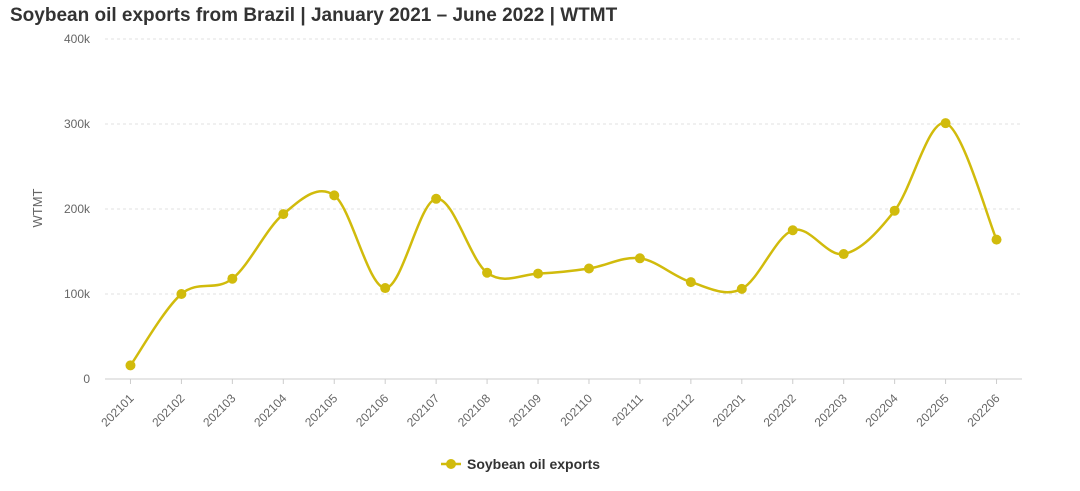 The height and width of the screenshot is (491, 1080). Describe the element at coordinates (451, 464) in the screenshot. I see `legend-marker-icon` at that location.